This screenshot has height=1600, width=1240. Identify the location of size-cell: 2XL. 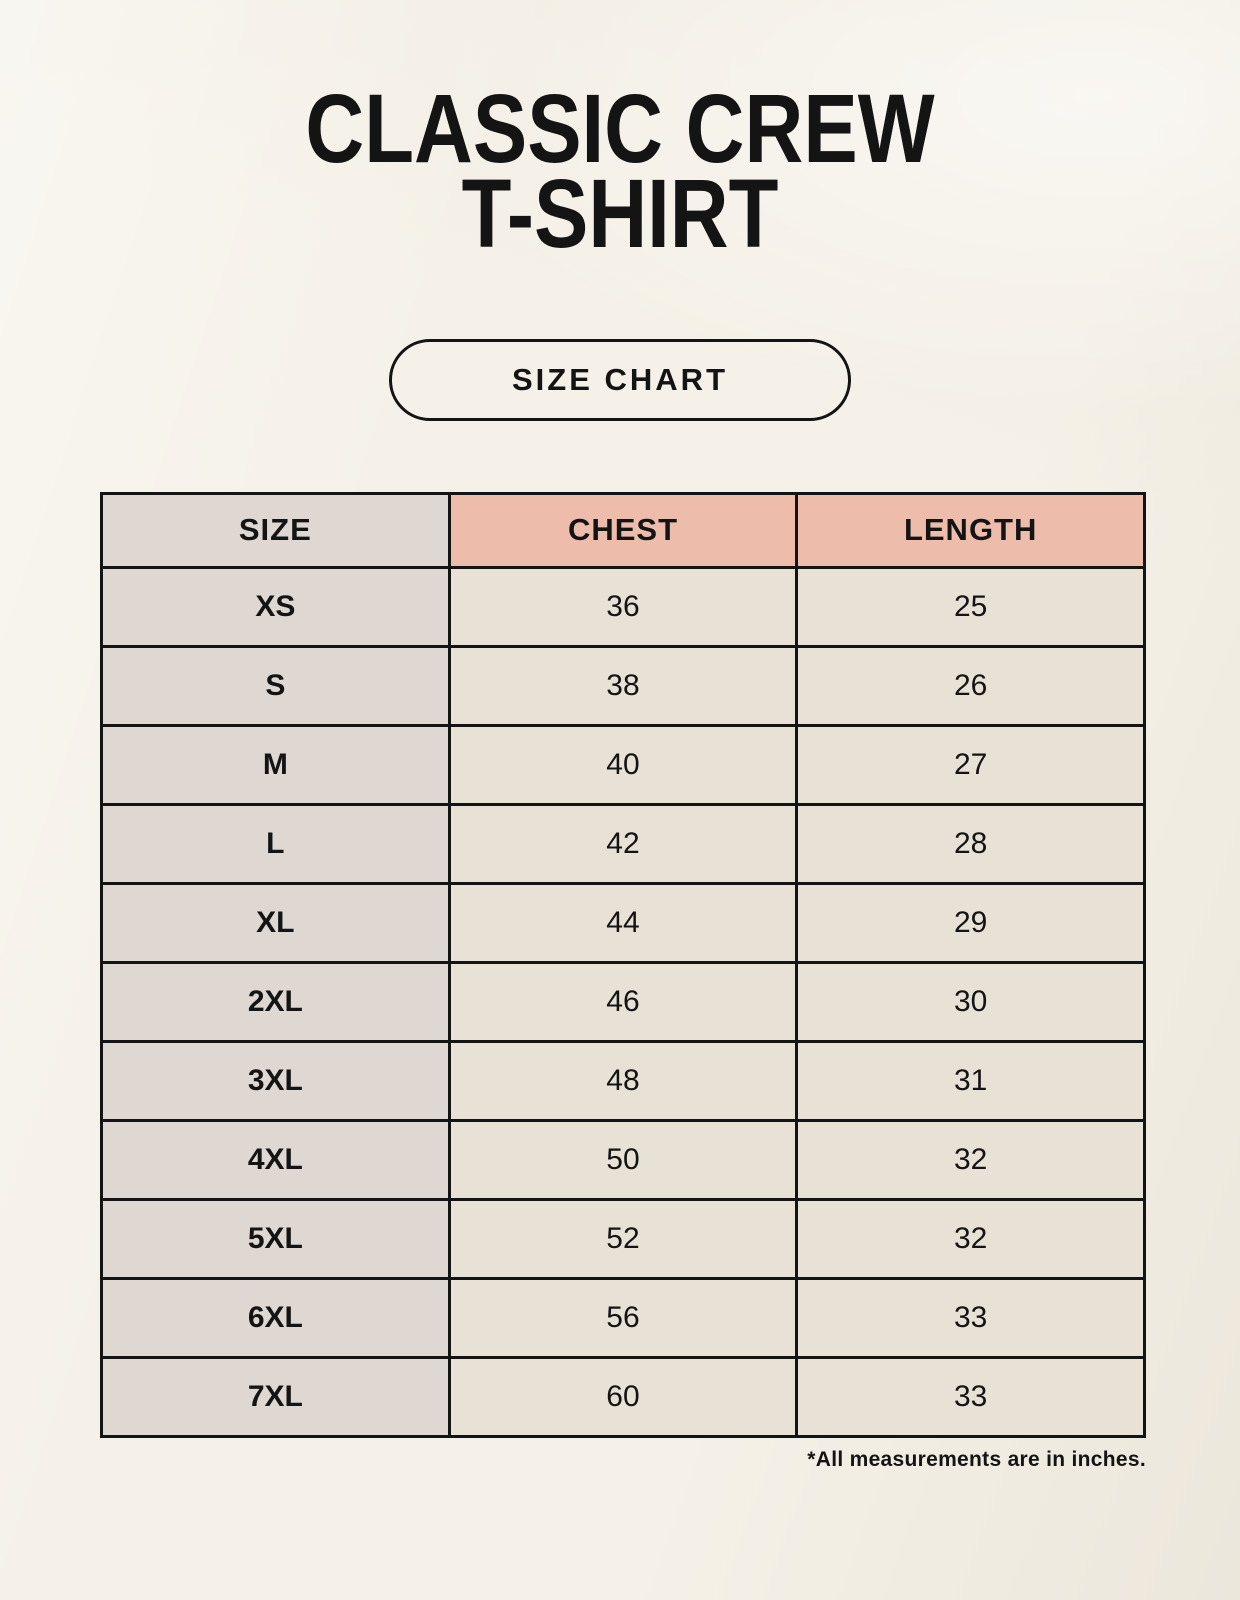
(275, 1001).